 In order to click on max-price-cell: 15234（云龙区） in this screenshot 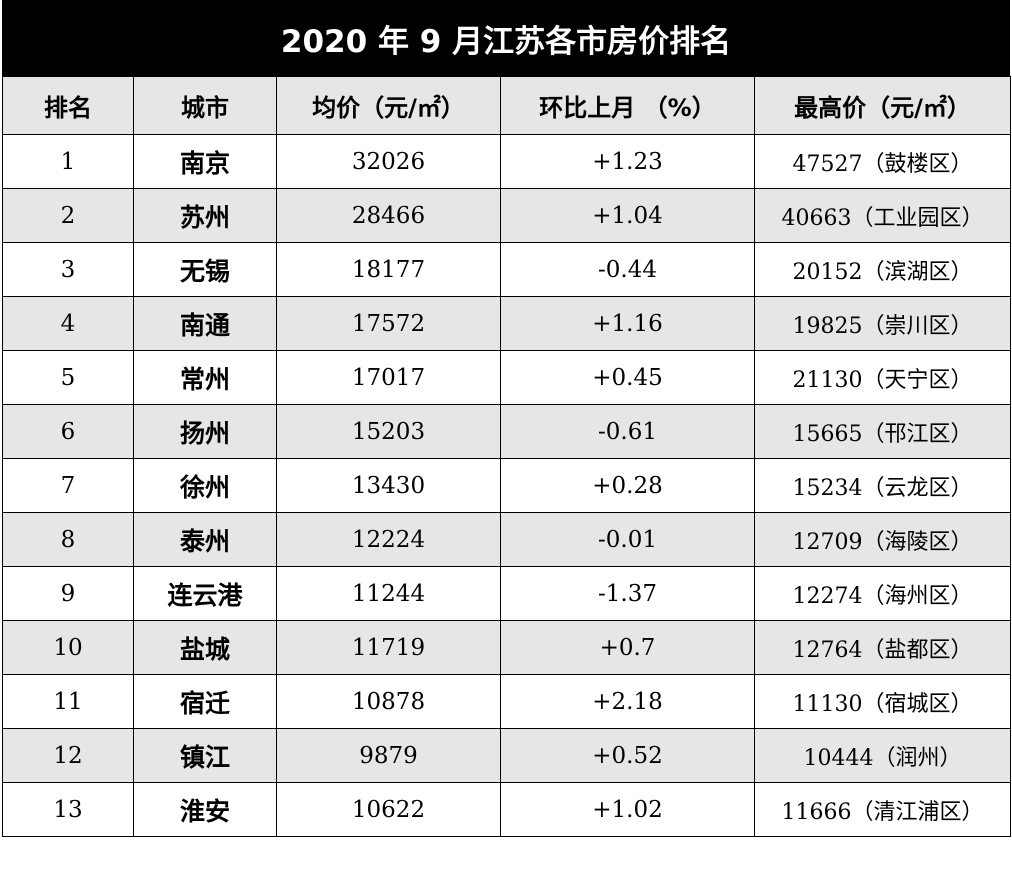, I will do `click(882, 485)`.